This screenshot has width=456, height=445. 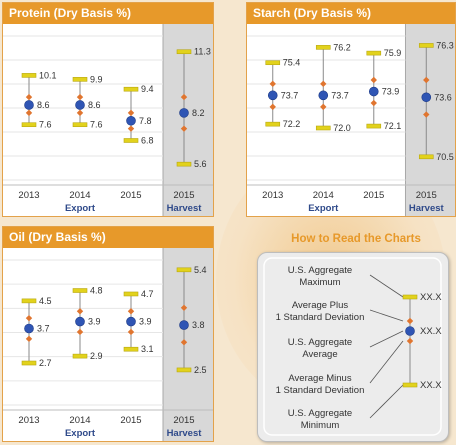 I want to click on max-value-label: 4.8, so click(x=96, y=291).